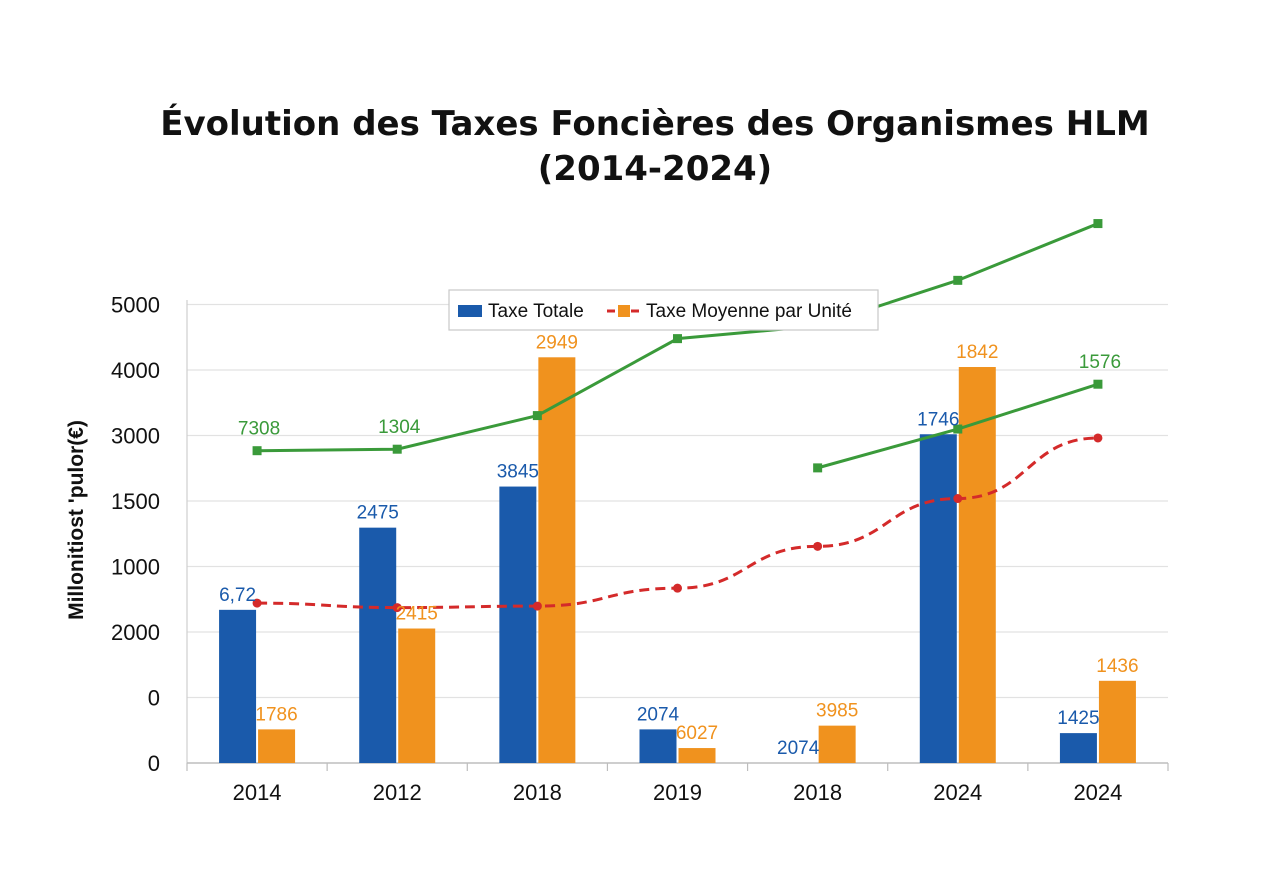  What do you see at coordinates (399, 427) in the screenshot?
I see `line-point-label: 1304` at bounding box center [399, 427].